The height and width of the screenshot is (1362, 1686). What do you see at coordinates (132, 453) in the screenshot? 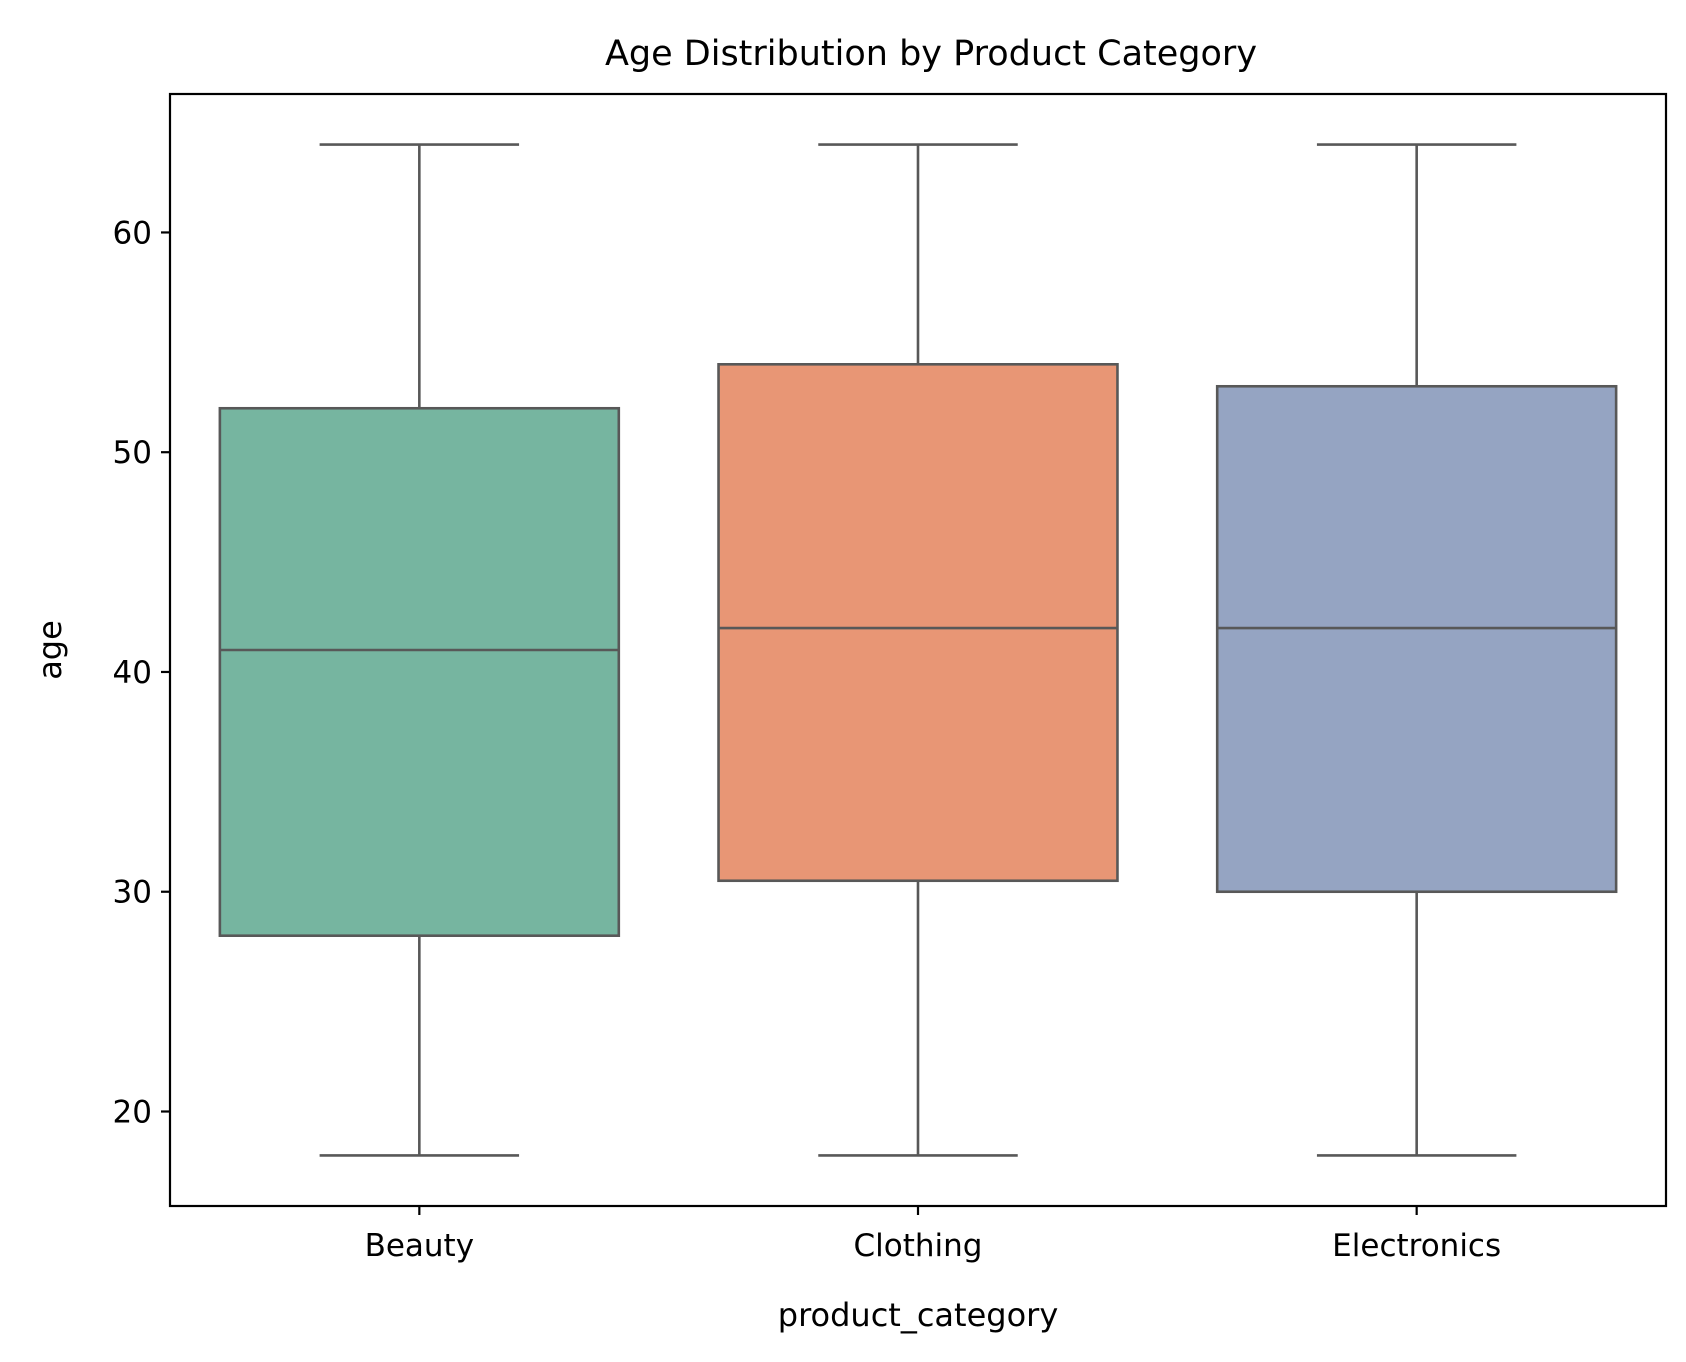
I see `y-tick-label: 50` at bounding box center [132, 453].